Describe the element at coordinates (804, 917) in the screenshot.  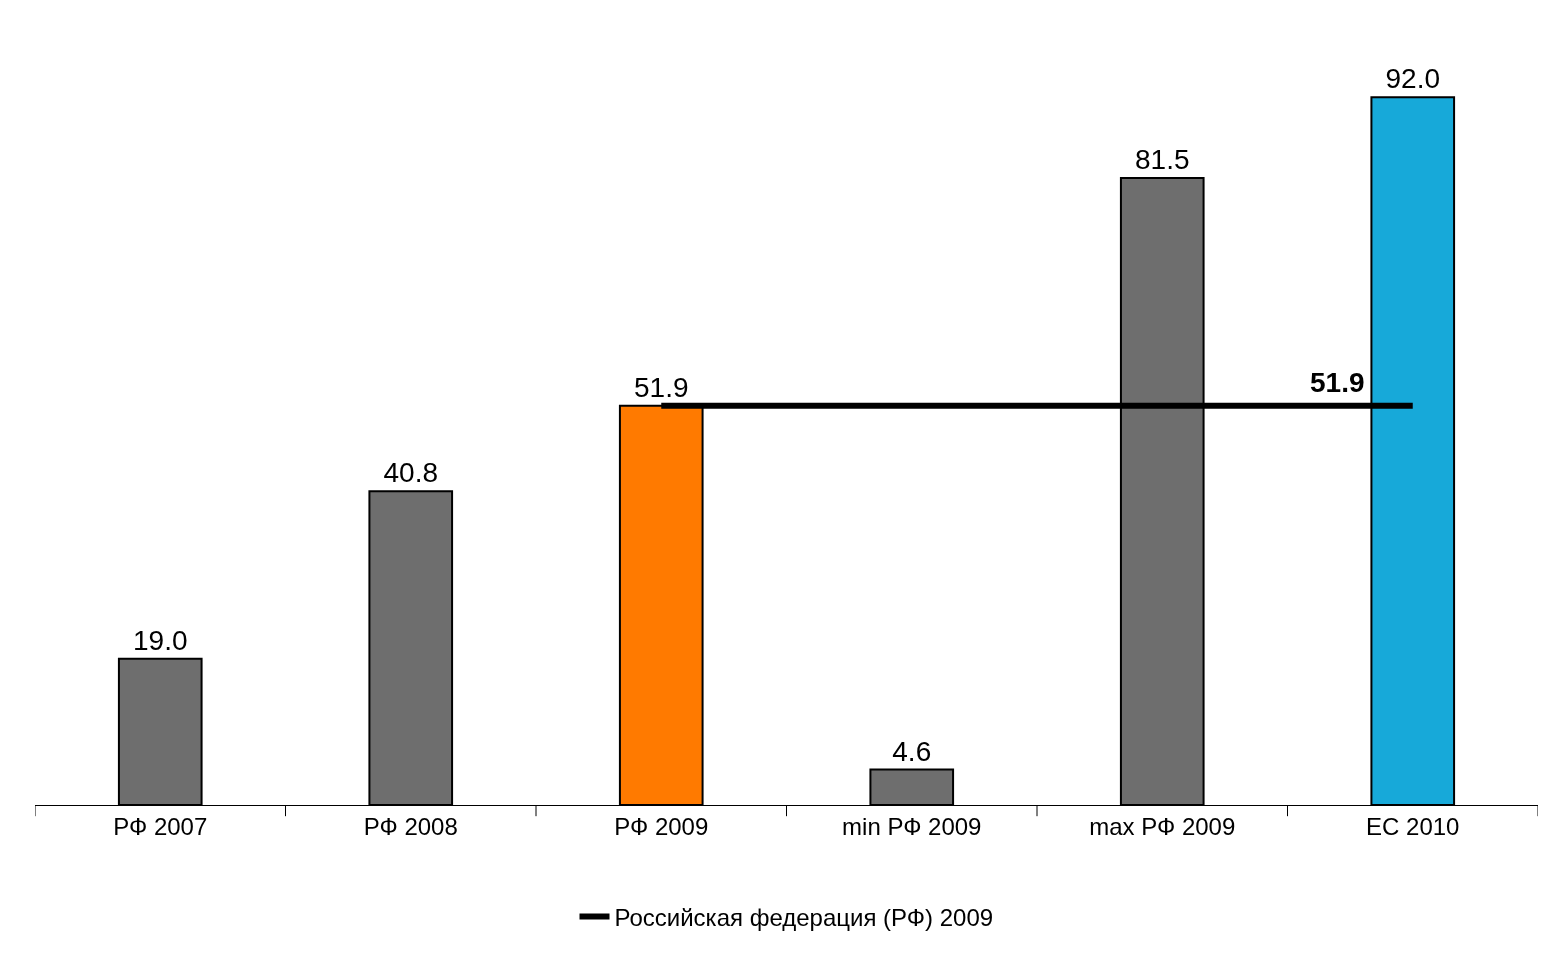
I see `legend-label: Российская федерация (РФ) 2009` at that location.